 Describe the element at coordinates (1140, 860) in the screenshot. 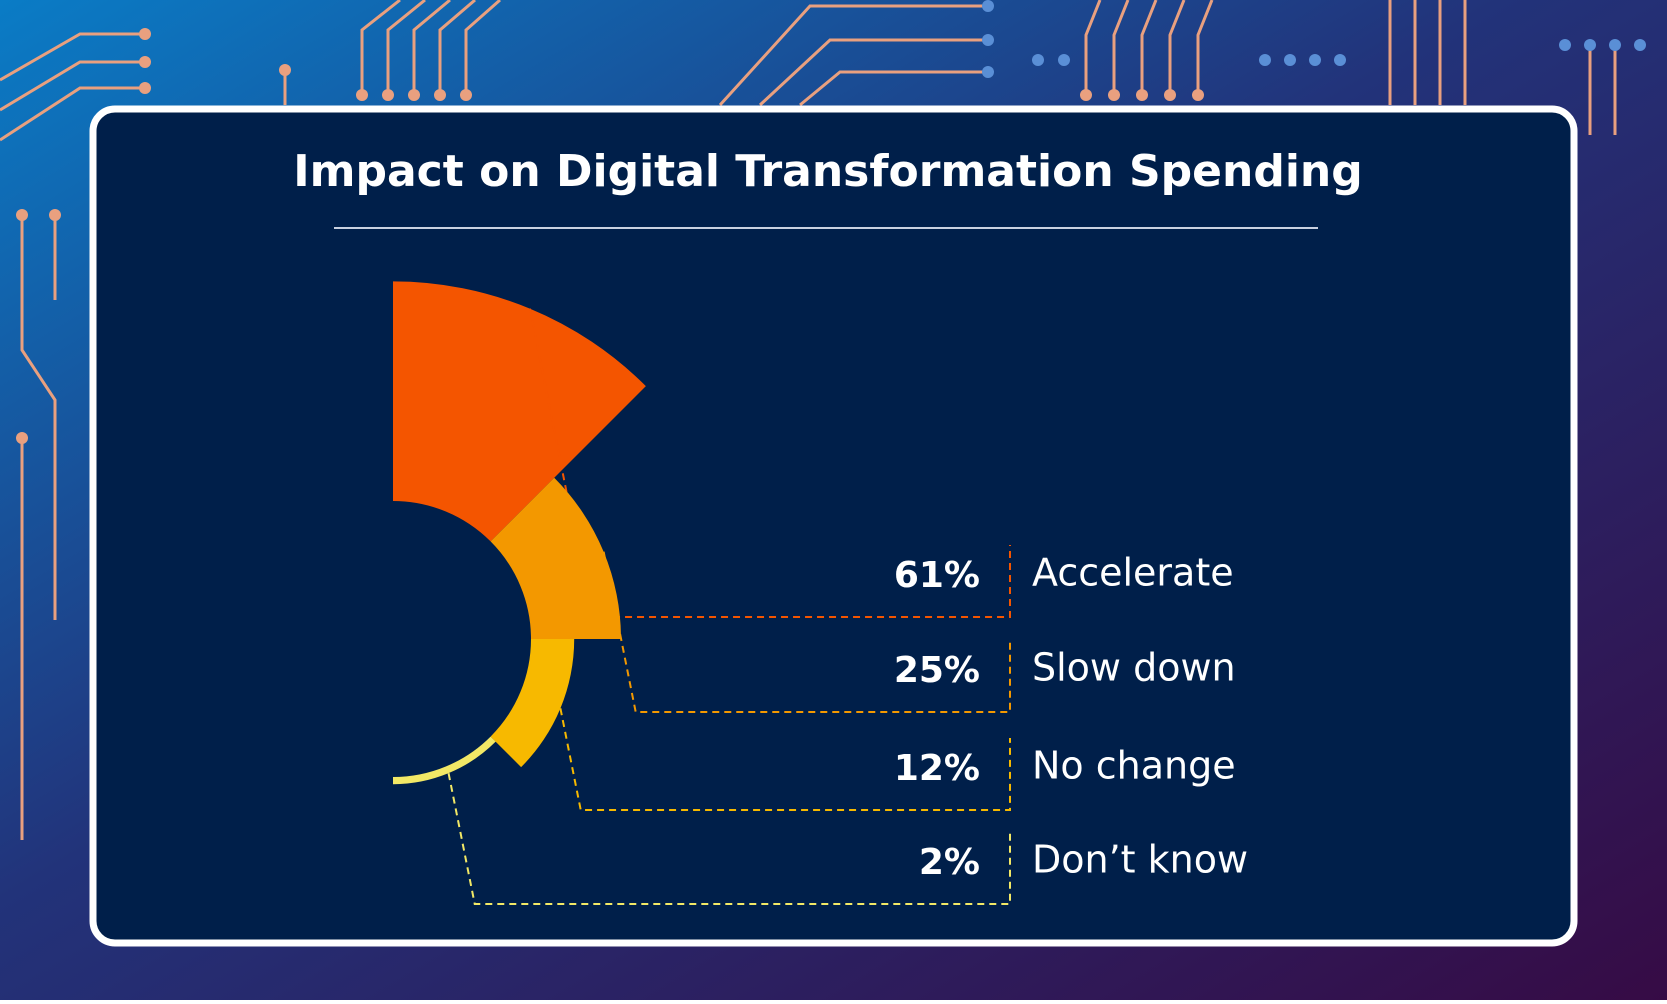

I see `category-label: Don’t know` at that location.